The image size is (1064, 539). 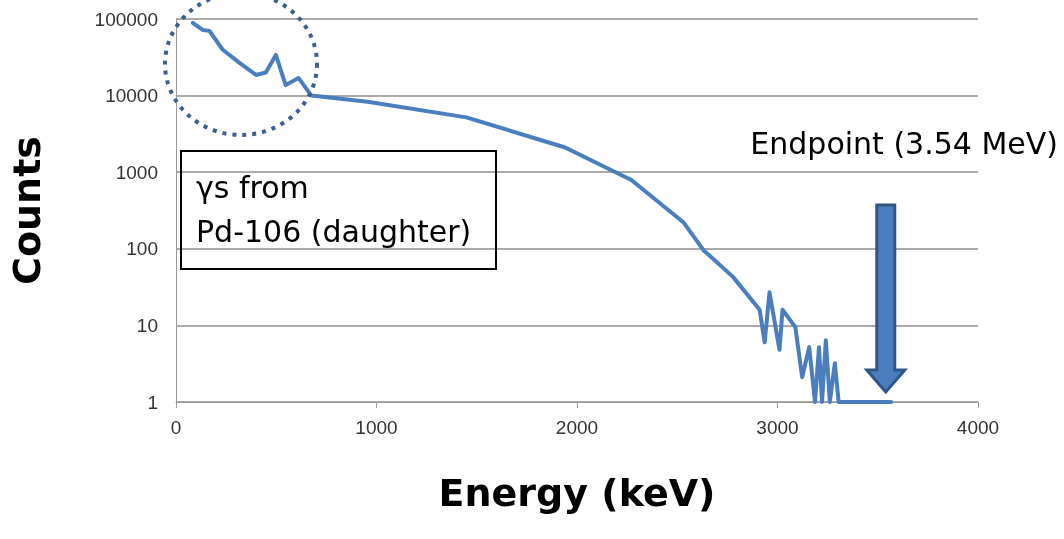 I want to click on y-tick-label: 1, so click(x=152, y=402).